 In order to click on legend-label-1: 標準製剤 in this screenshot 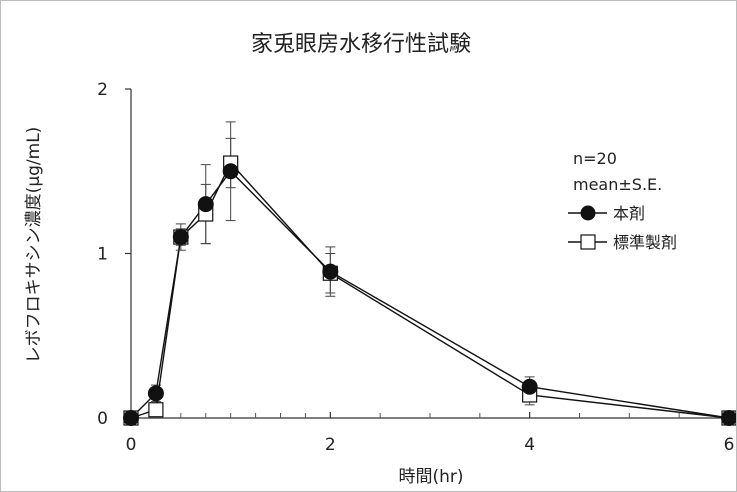, I will do `click(645, 242)`.